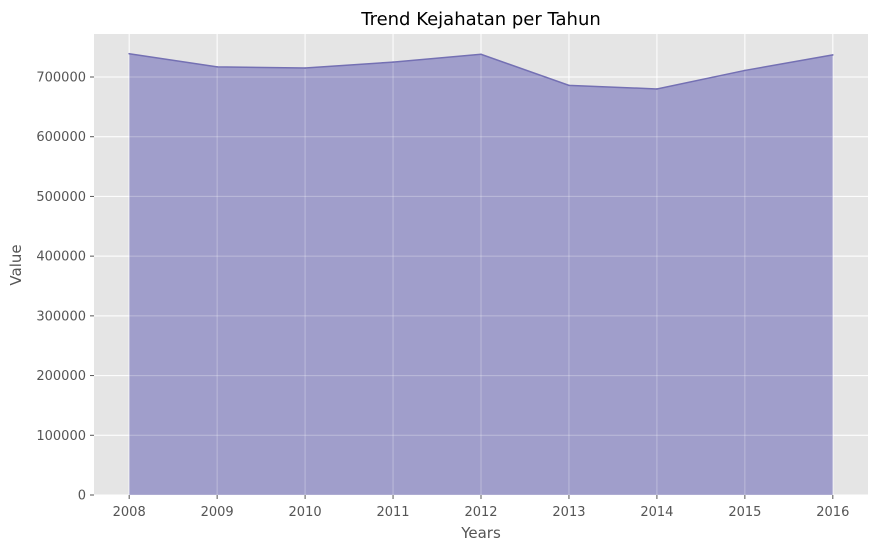 The height and width of the screenshot is (549, 878). I want to click on x-tick-label: 2012, so click(480, 512).